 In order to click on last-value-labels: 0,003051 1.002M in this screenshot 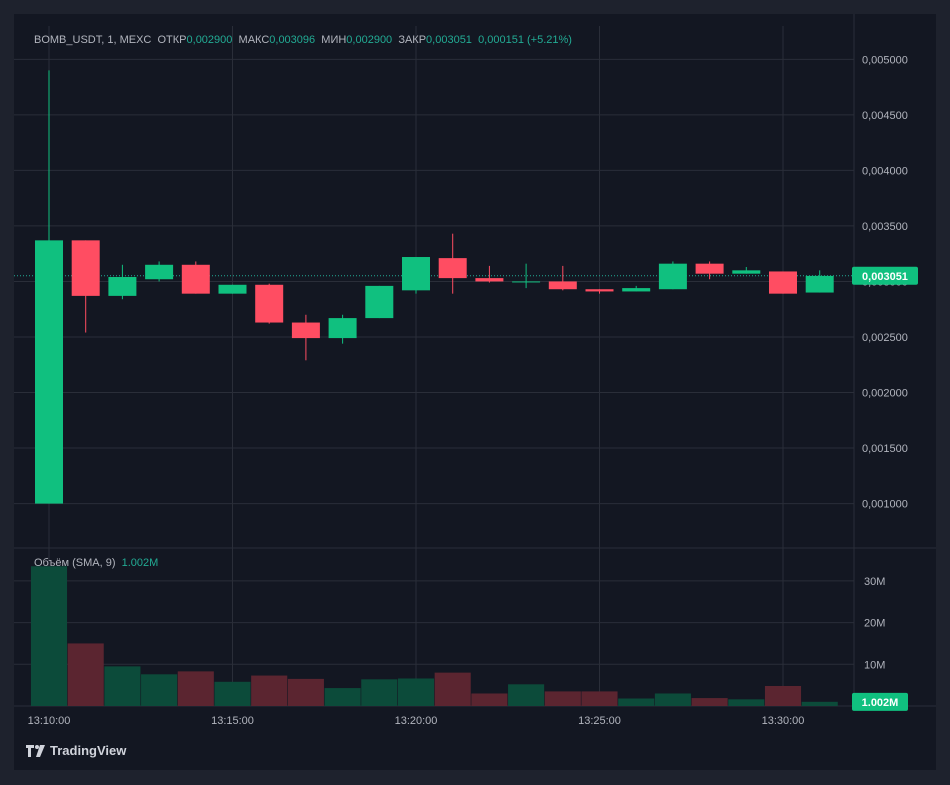, I will do `click(885, 488)`.